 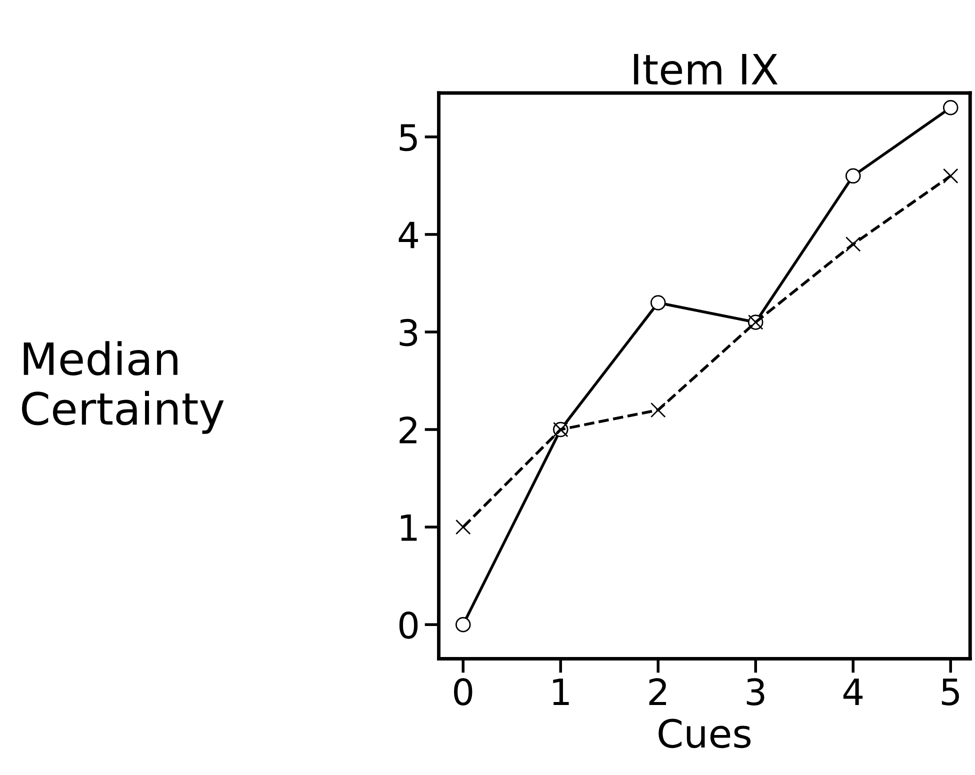 What do you see at coordinates (657, 691) in the screenshot?
I see `x-tick-label: 2` at bounding box center [657, 691].